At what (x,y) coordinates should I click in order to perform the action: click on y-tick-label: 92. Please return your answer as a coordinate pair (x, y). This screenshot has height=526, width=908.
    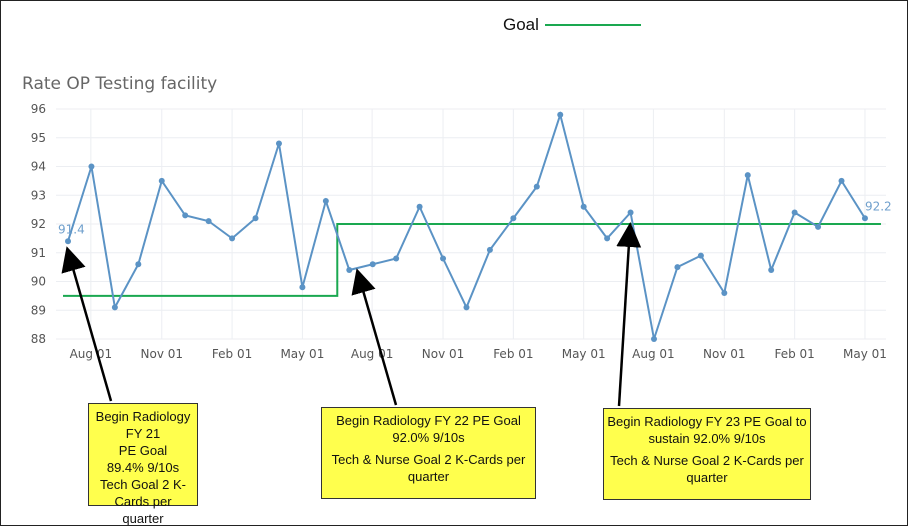
    Looking at the image, I should click on (38, 224).